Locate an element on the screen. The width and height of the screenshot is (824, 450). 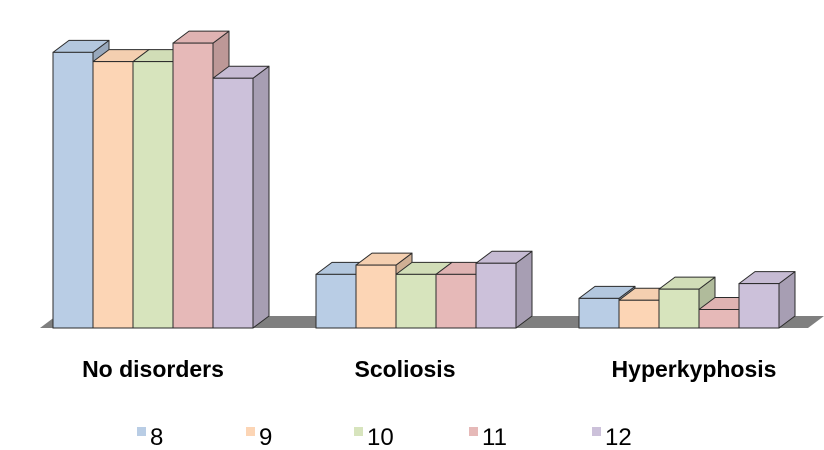
legend-item: 11 is located at coordinates (488, 437).